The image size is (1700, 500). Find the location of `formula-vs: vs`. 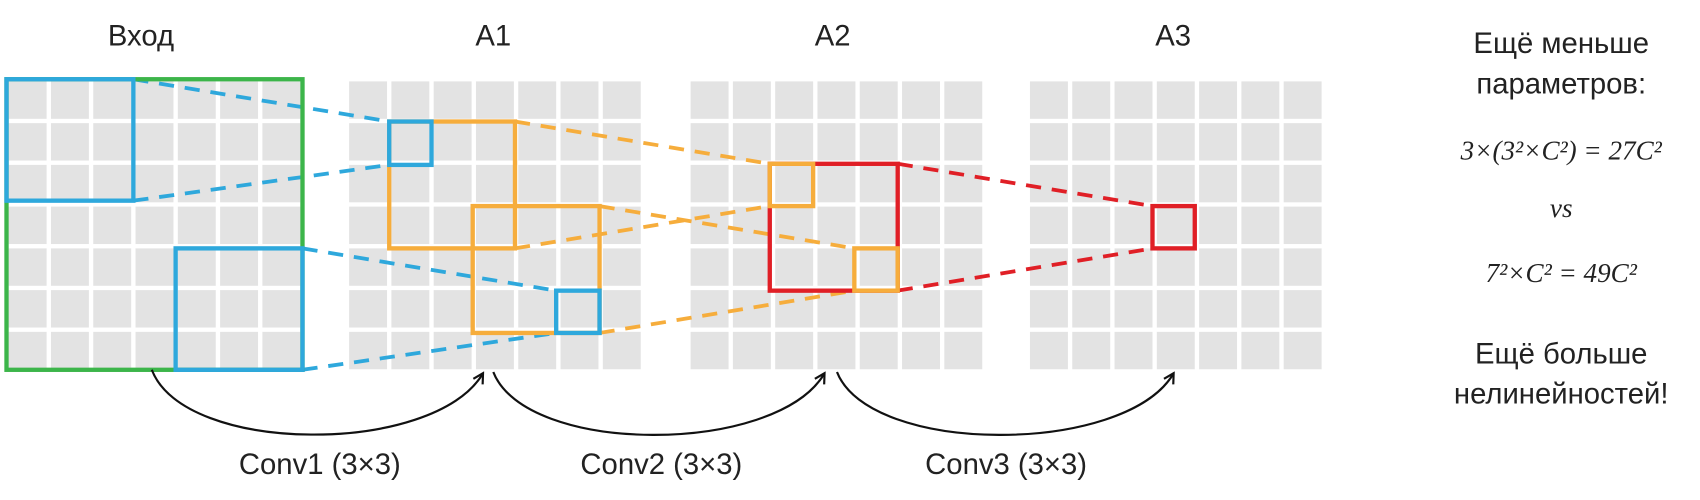

formula-vs: vs is located at coordinates (1561, 208).